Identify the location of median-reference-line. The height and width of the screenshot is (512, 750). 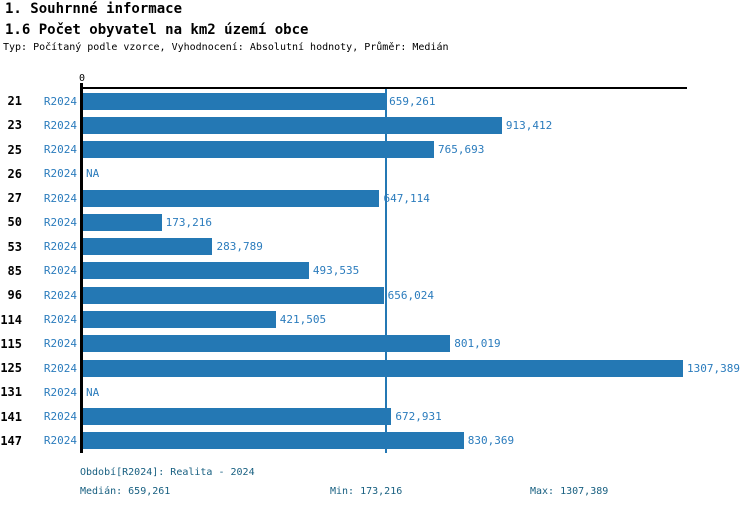
(386, 271).